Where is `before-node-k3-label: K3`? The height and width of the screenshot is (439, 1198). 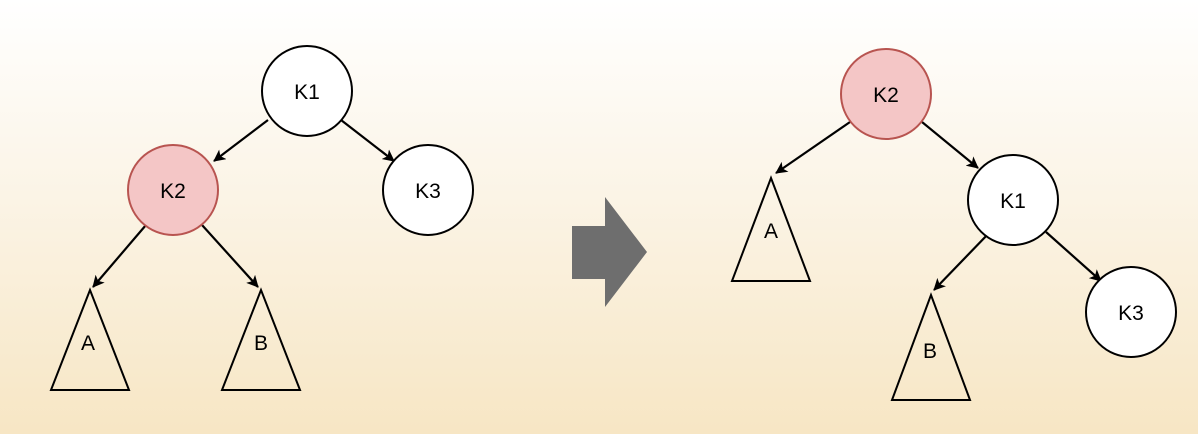
before-node-k3-label: K3 is located at coordinates (428, 191).